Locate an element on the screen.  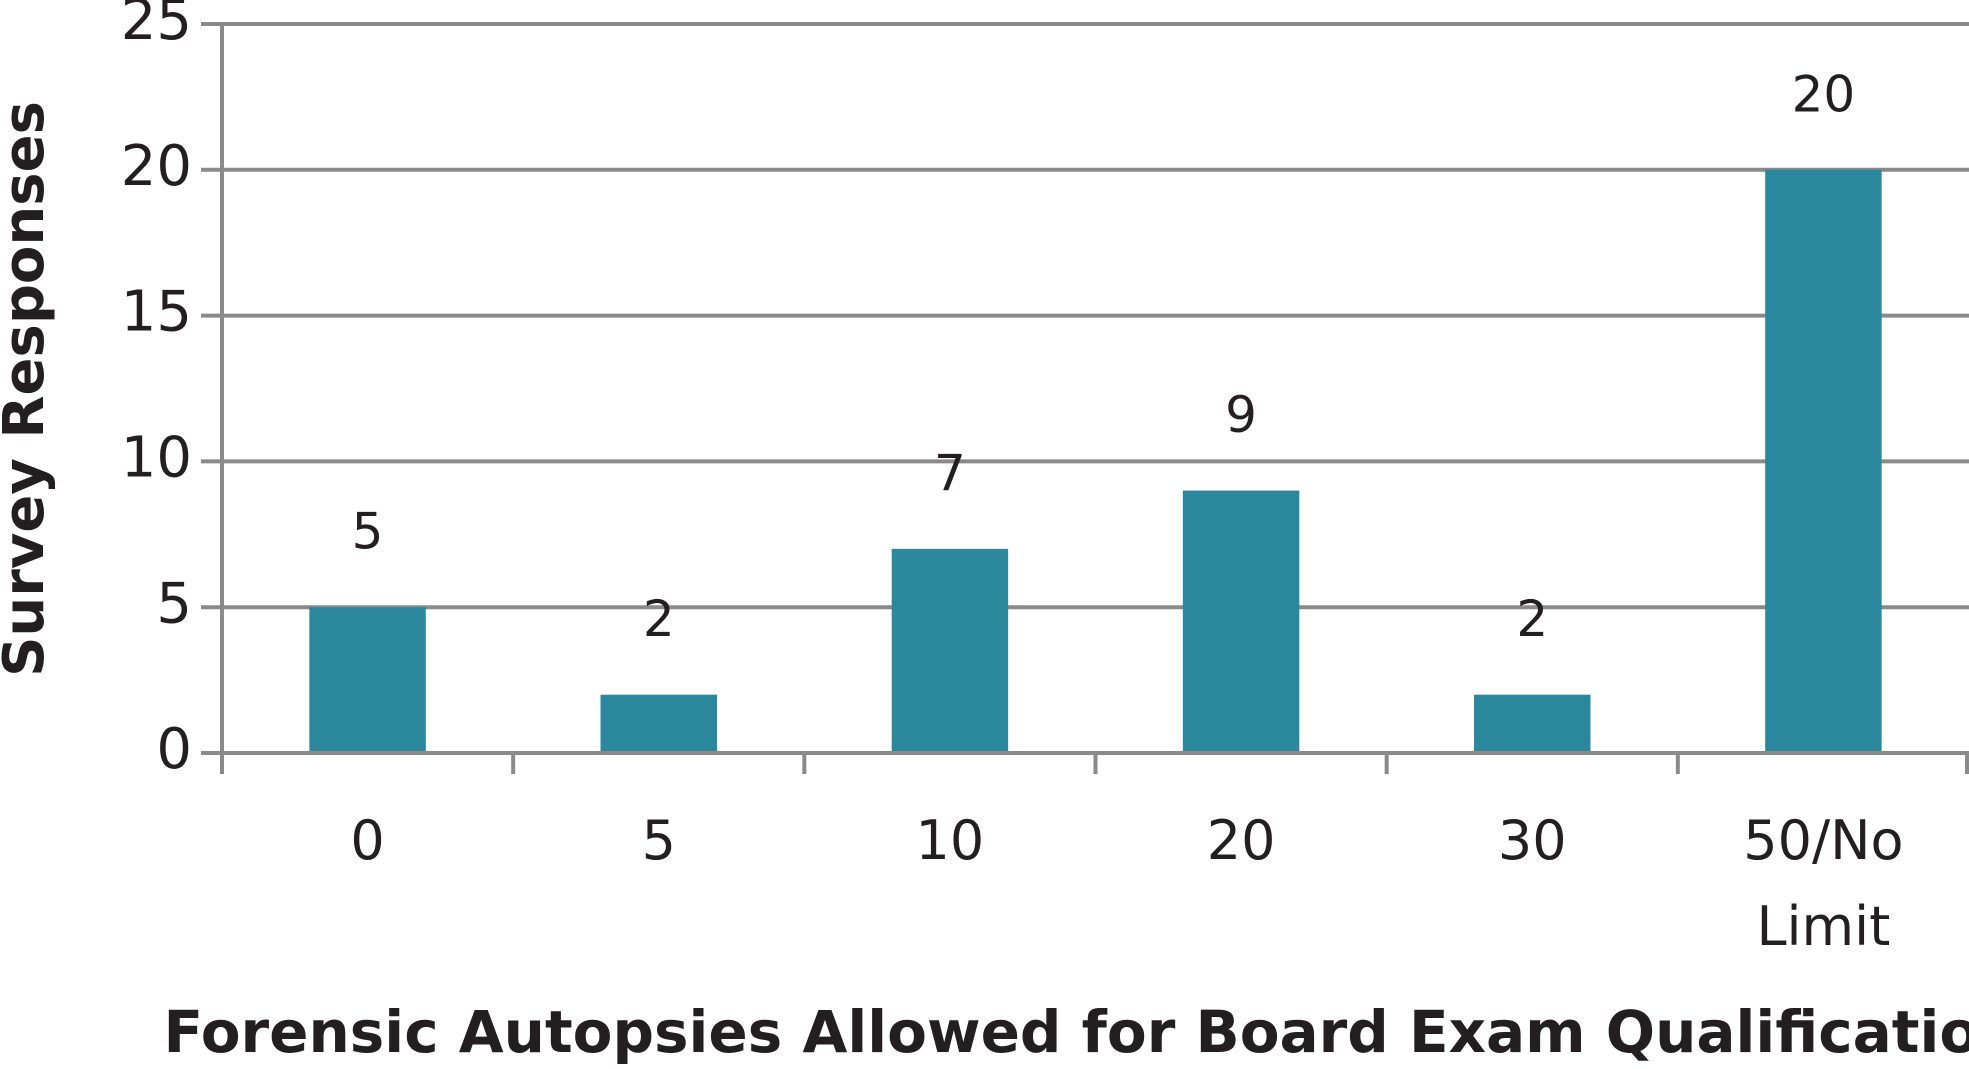
x-tick-label: 0 is located at coordinates (367, 840).